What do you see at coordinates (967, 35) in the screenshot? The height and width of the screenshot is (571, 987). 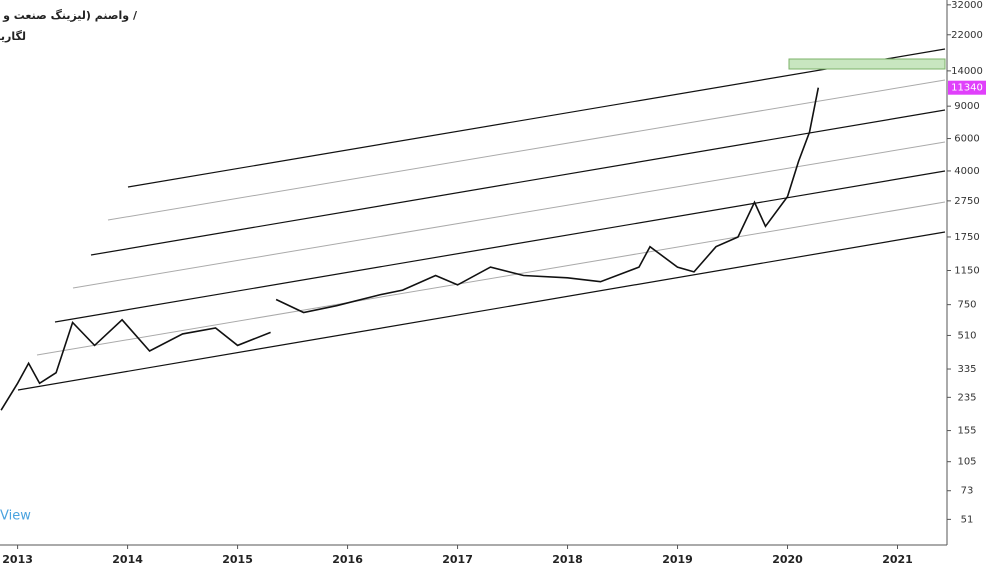 I see `y-tick-label: 22000` at bounding box center [967, 35].